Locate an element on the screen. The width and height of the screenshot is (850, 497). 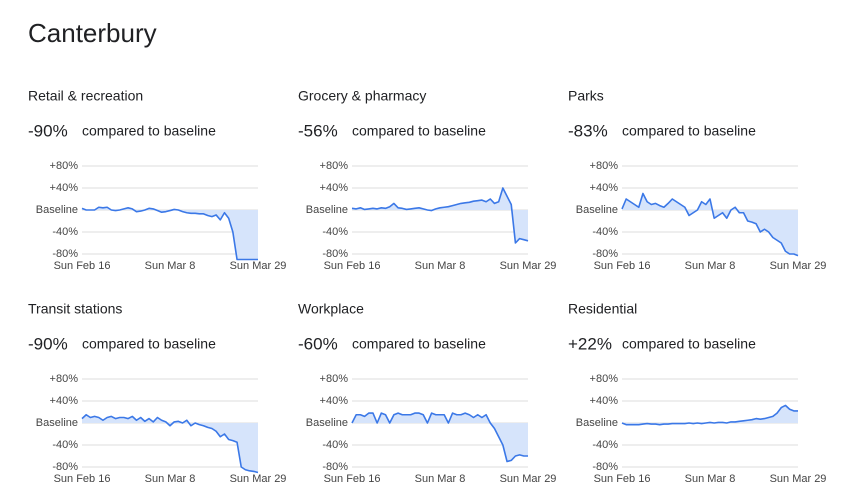
chart-title: Grocery & pharmacy is located at coordinates (362, 96).